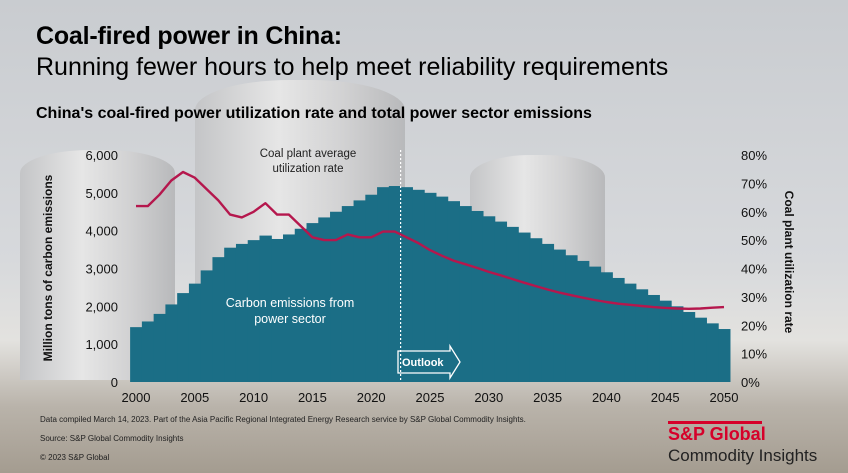 The image size is (848, 473). Describe the element at coordinates (289, 308) in the screenshot. I see `emissions-bar-2013` at that location.